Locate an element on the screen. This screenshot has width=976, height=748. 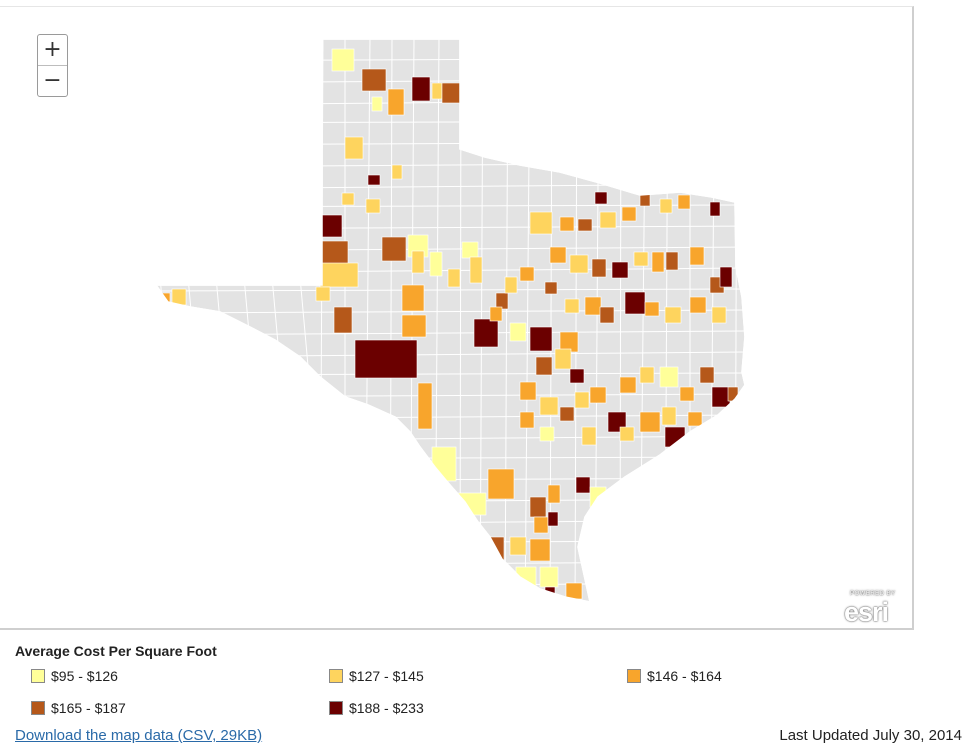
zoom-out-button: − is located at coordinates (52, 80).